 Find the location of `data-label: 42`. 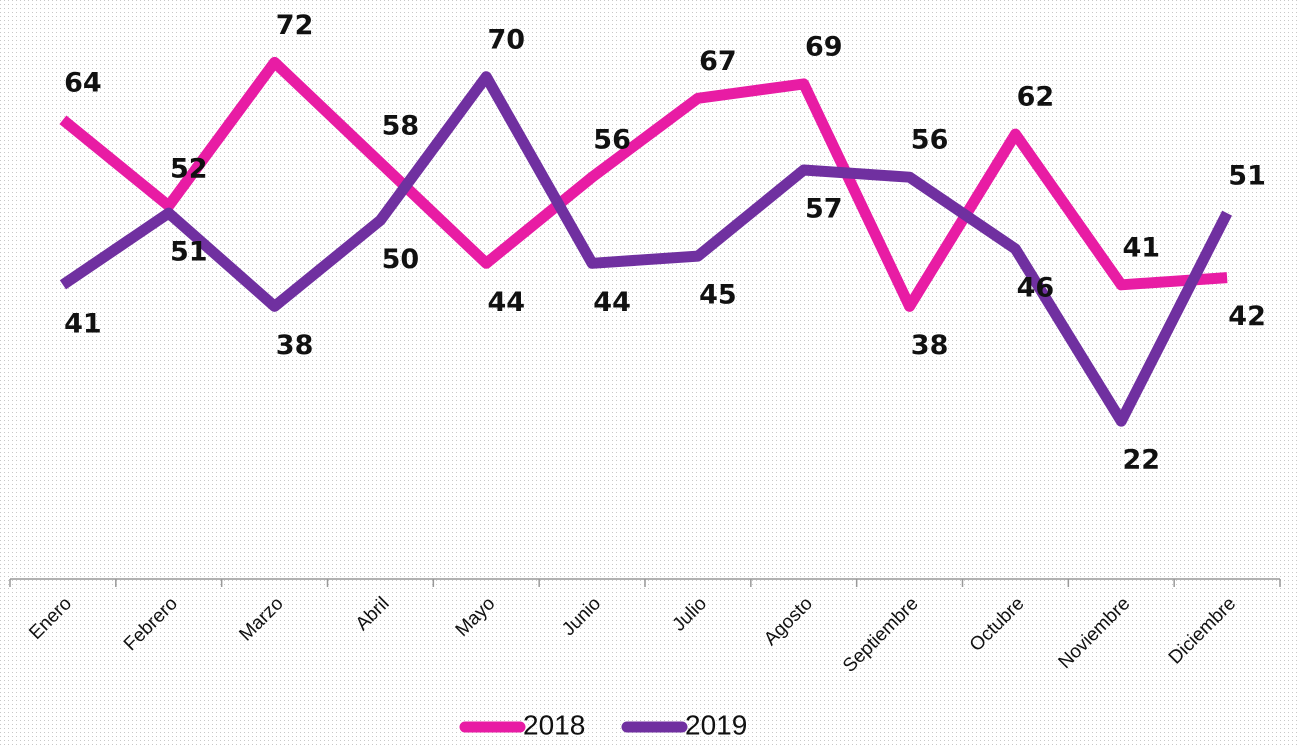

data-label: 42 is located at coordinates (1247, 316).